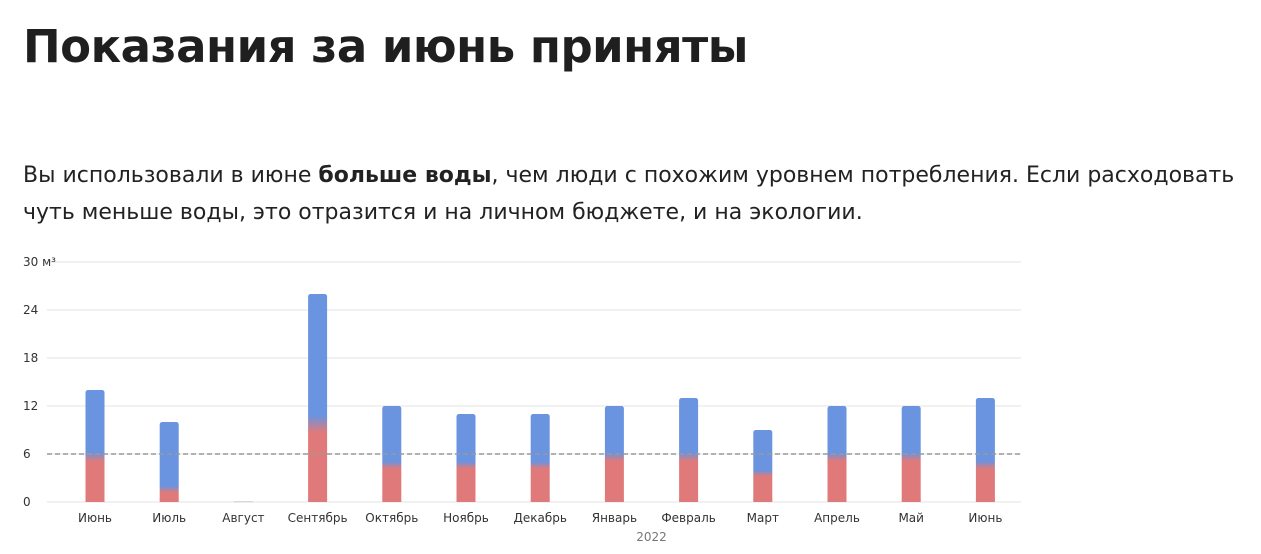 The width and height of the screenshot is (1261, 554). What do you see at coordinates (169, 500) in the screenshot?
I see `bar-1-base` at bounding box center [169, 500].